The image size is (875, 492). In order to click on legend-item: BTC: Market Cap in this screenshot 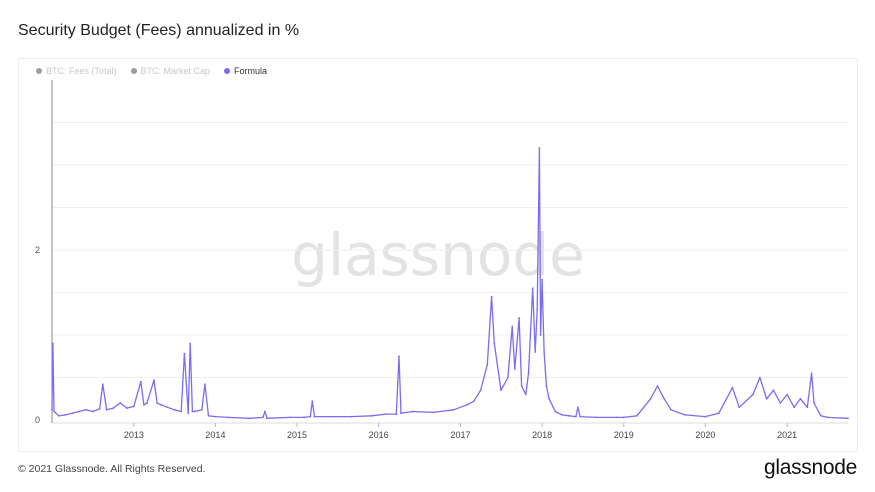, I will do `click(170, 71)`.